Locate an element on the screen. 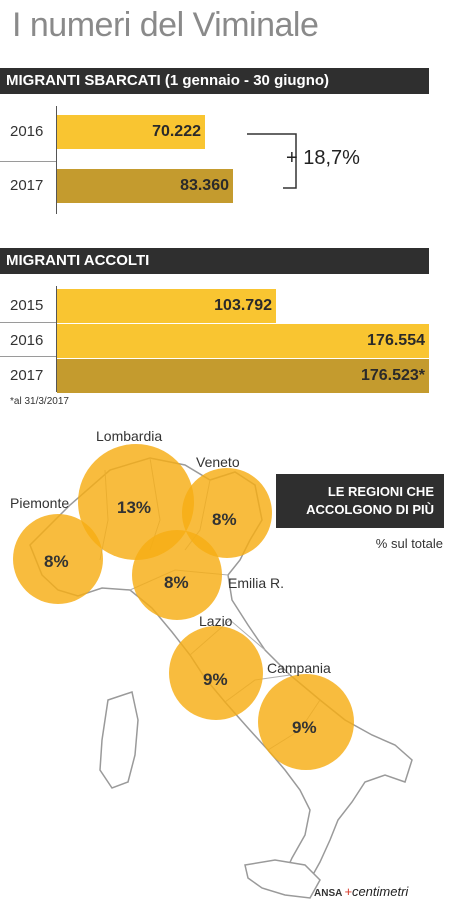 The image size is (457, 912). legend-title-line2: ACCOLGONO DI PIÙ is located at coordinates (370, 509).